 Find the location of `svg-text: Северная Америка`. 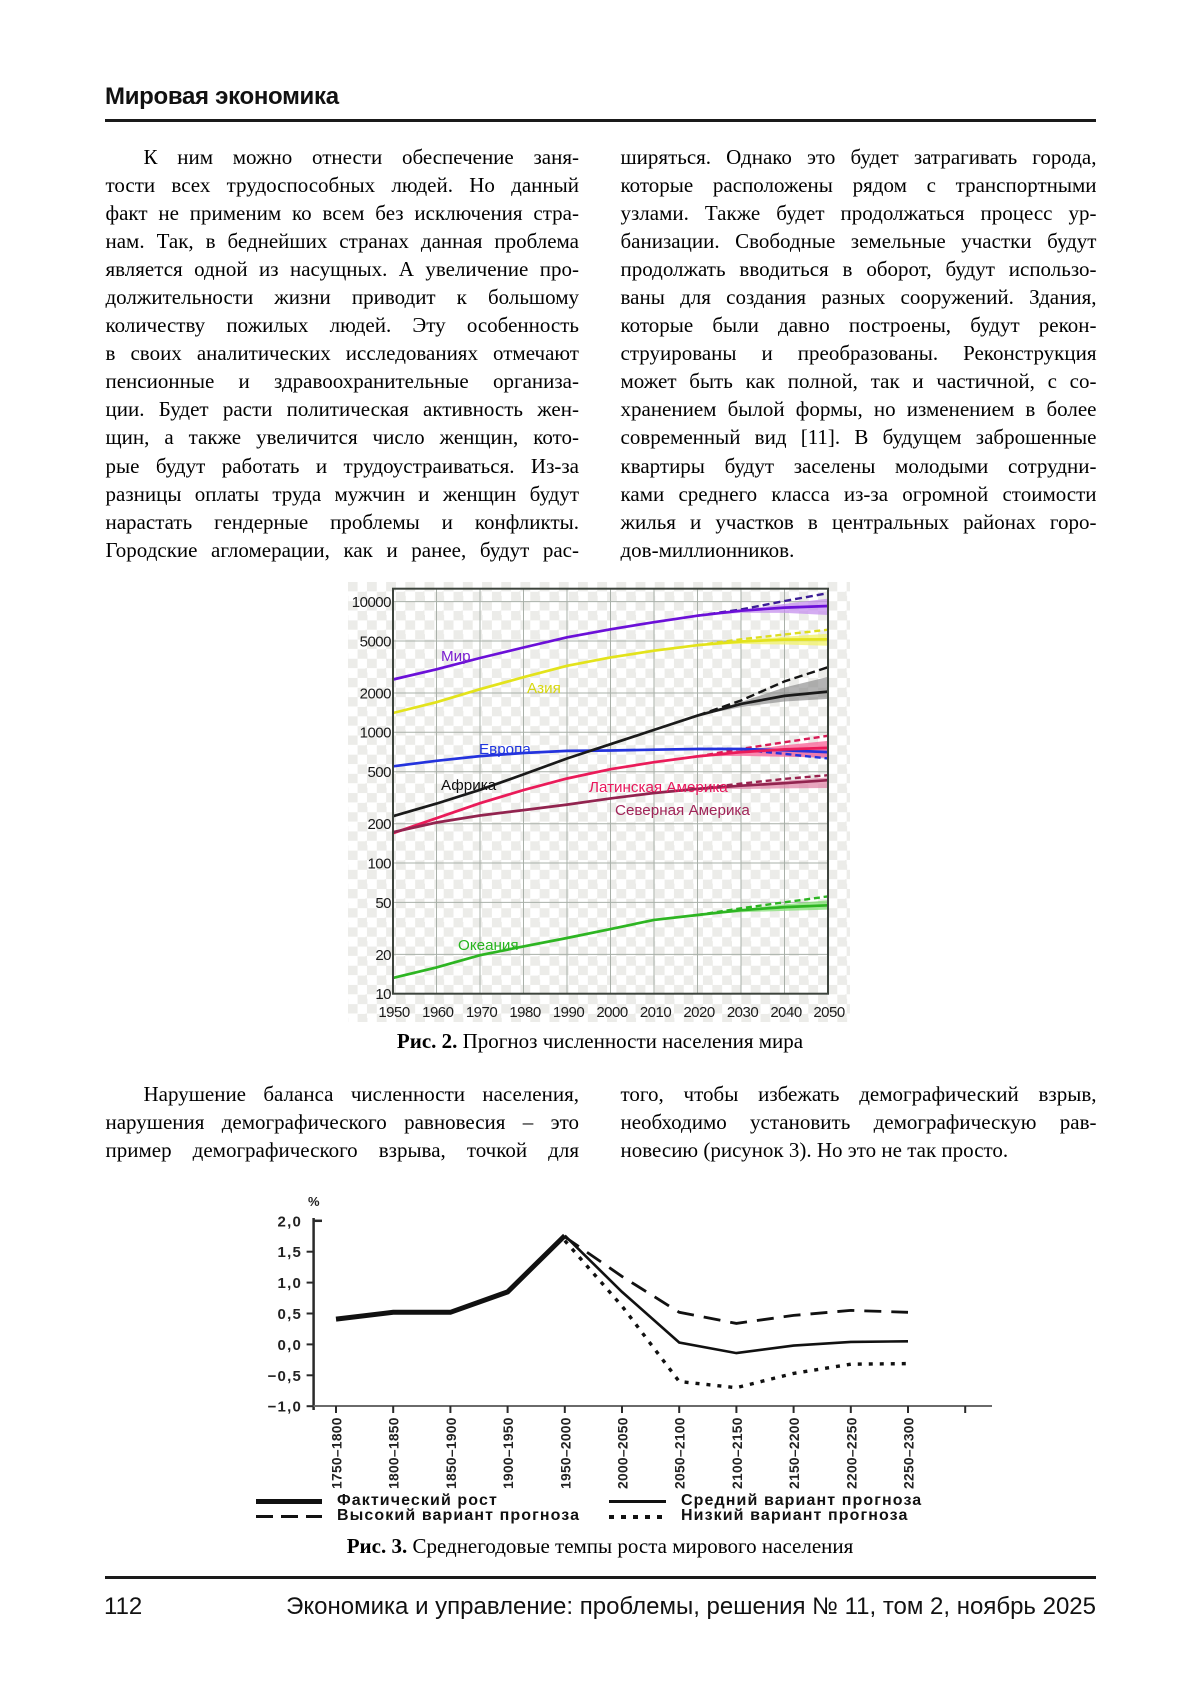

svg-text: Северная Америка is located at coordinates (682, 810).